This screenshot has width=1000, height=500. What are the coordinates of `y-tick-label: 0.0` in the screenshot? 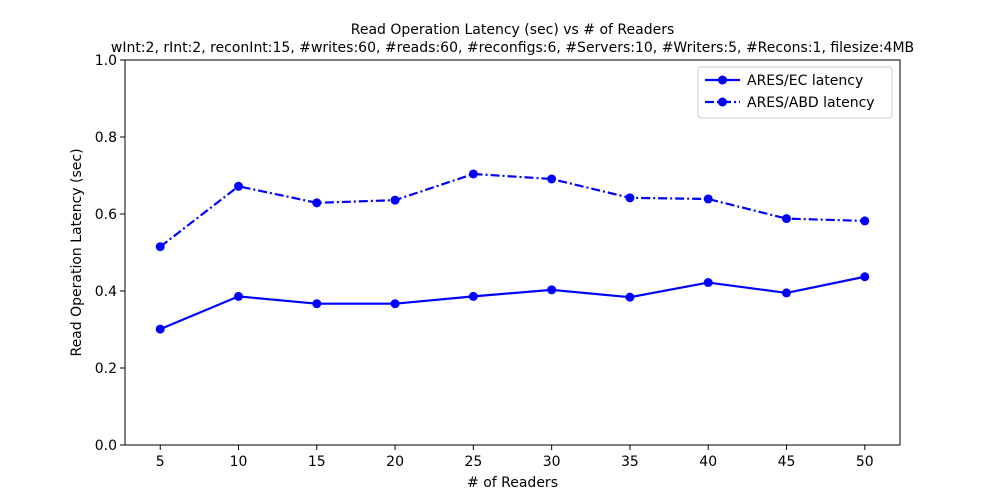 It's located at (106, 446).